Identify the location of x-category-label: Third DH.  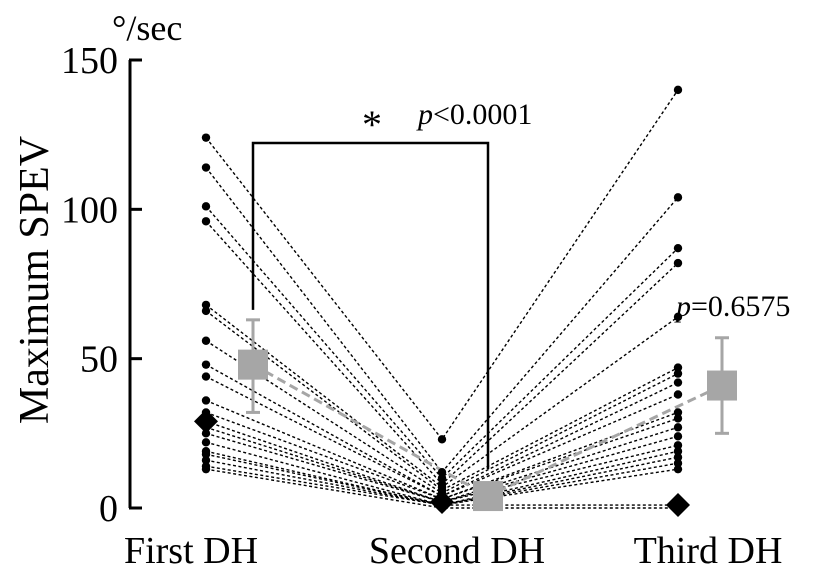
(708, 551).